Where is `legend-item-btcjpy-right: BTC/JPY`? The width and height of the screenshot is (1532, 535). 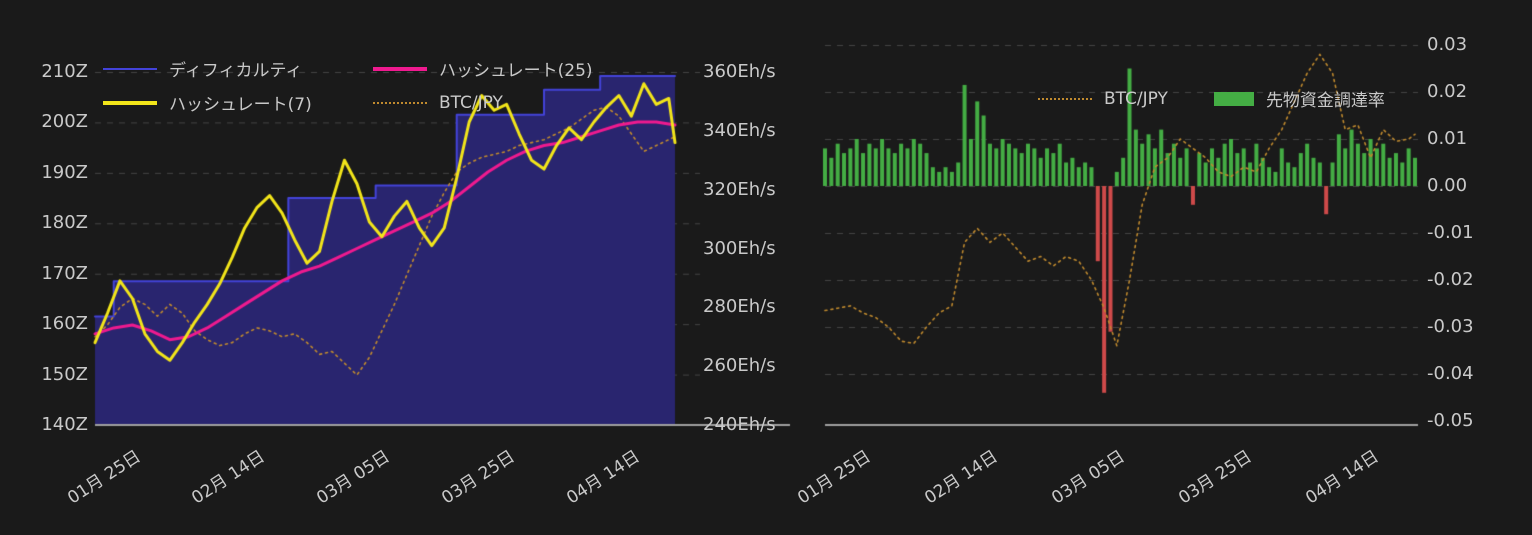 legend-item-btcjpy-right: BTC/JPY is located at coordinates (1103, 98).